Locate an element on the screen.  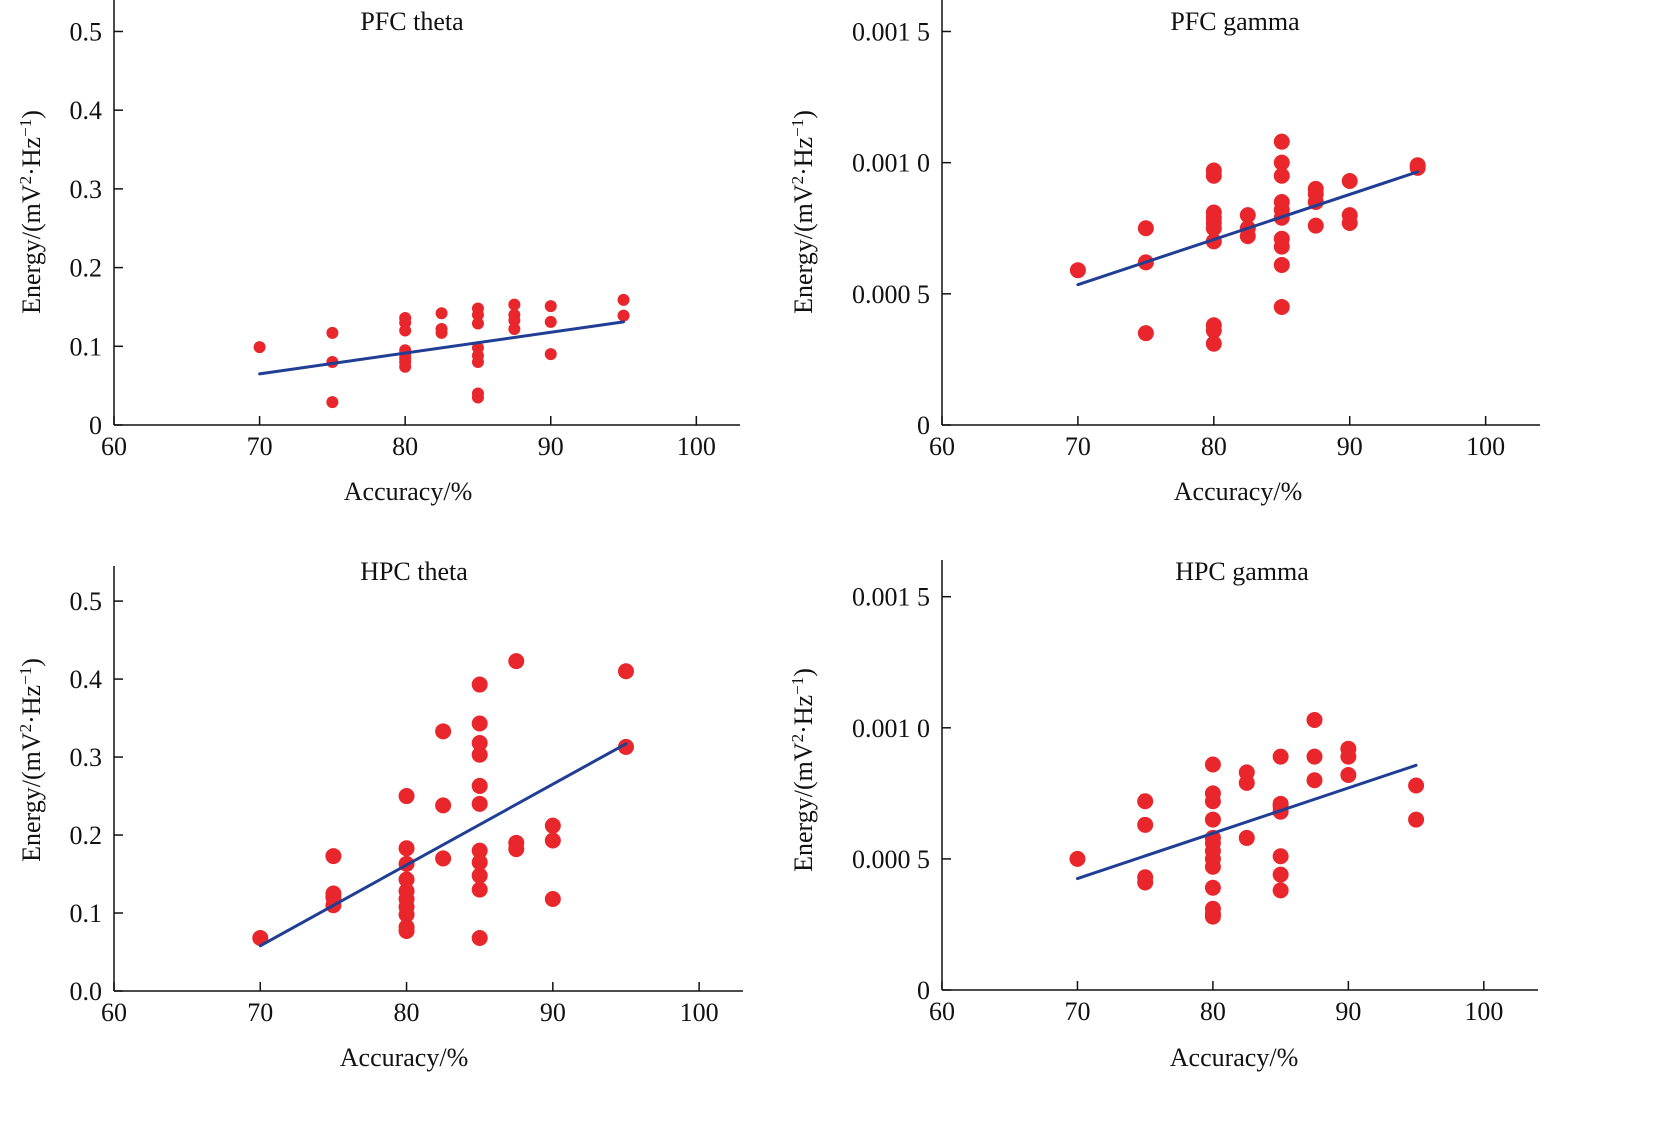
y-tick-label: 0.000 5 is located at coordinates (891, 859).